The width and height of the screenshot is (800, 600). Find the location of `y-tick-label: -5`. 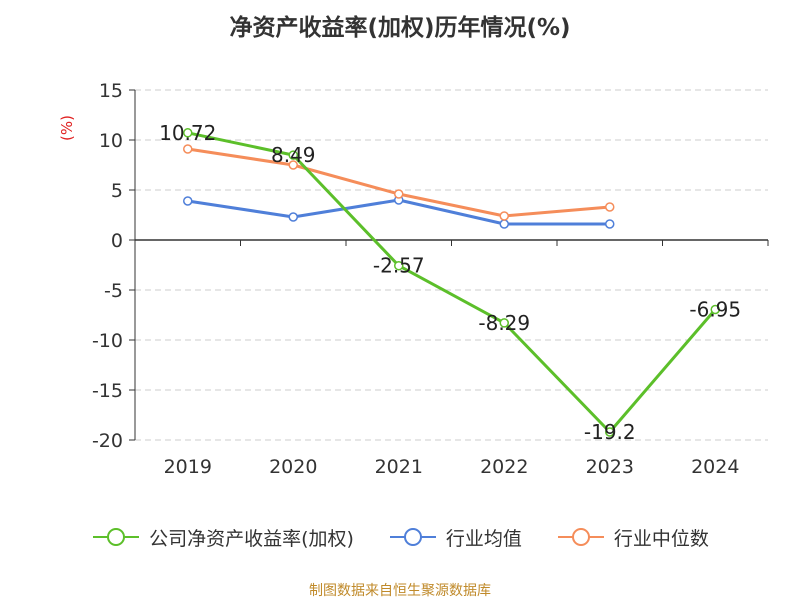

y-tick-label: -5 is located at coordinates (113, 291).